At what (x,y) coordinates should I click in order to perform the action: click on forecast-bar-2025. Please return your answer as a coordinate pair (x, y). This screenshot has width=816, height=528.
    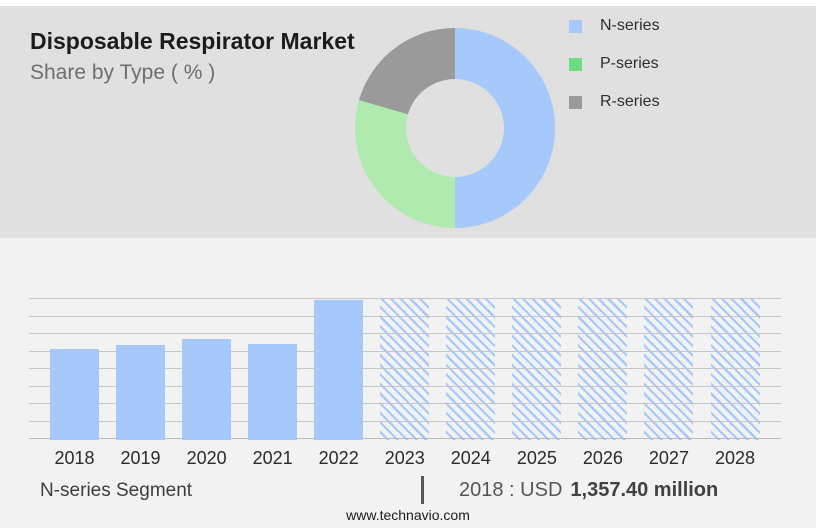
    Looking at the image, I should click on (537, 369).